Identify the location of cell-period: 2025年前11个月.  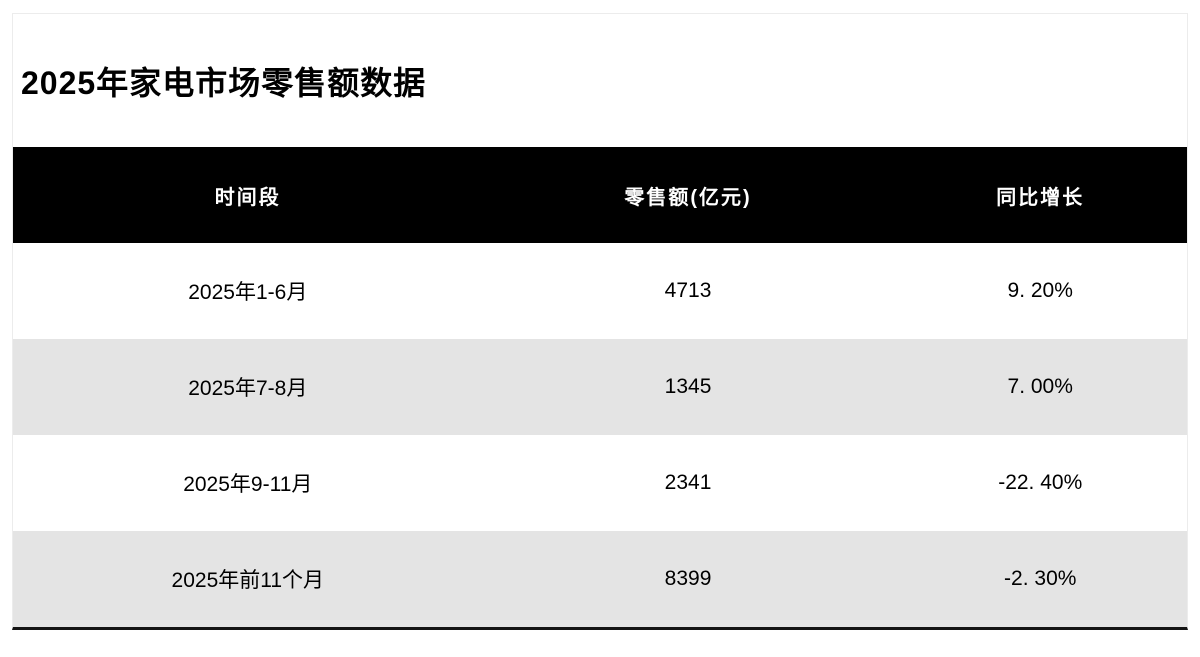
(248, 580).